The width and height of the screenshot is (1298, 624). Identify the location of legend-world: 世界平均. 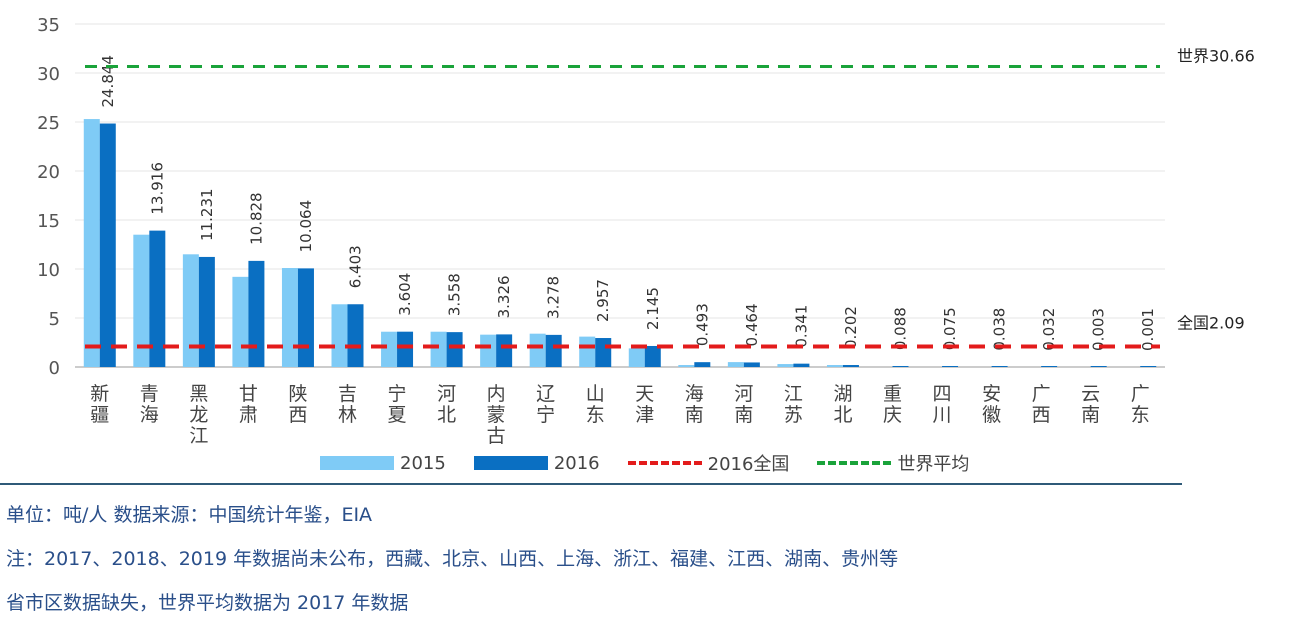
(893, 463).